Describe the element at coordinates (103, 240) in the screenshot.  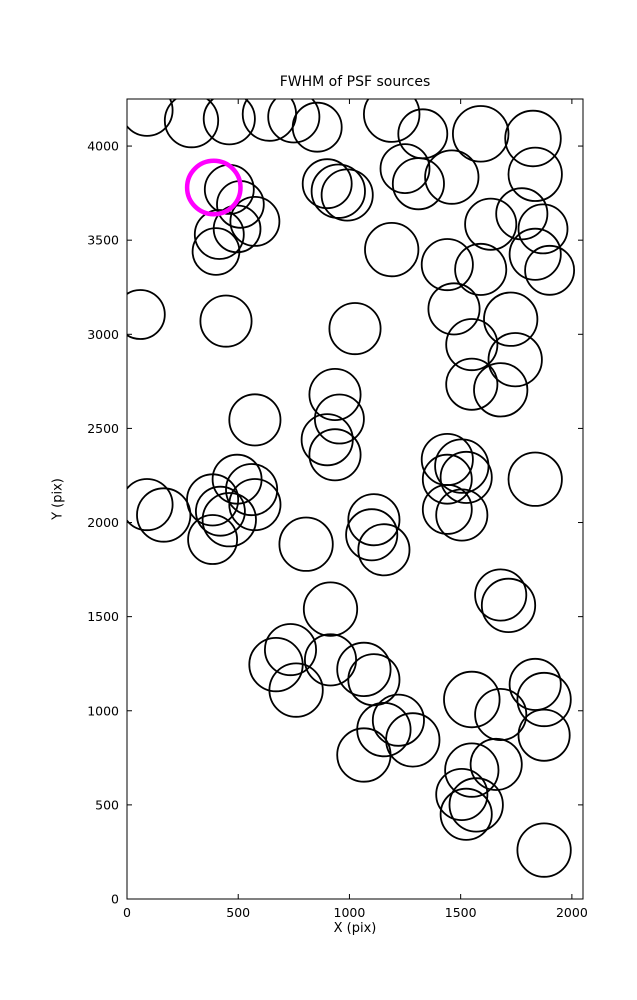
I see `y-tick-label: 3500` at that location.